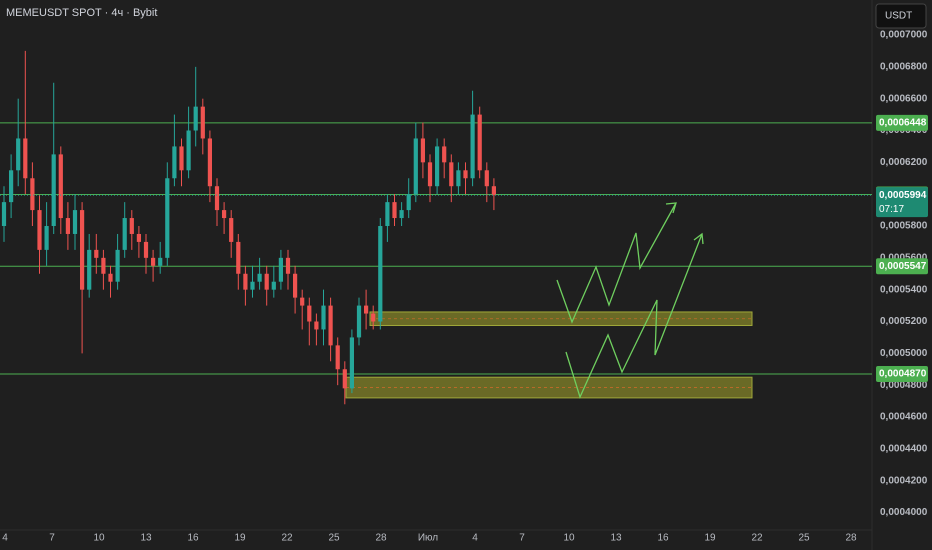  I want to click on y-tick-label: 0,0004400, so click(904, 448).